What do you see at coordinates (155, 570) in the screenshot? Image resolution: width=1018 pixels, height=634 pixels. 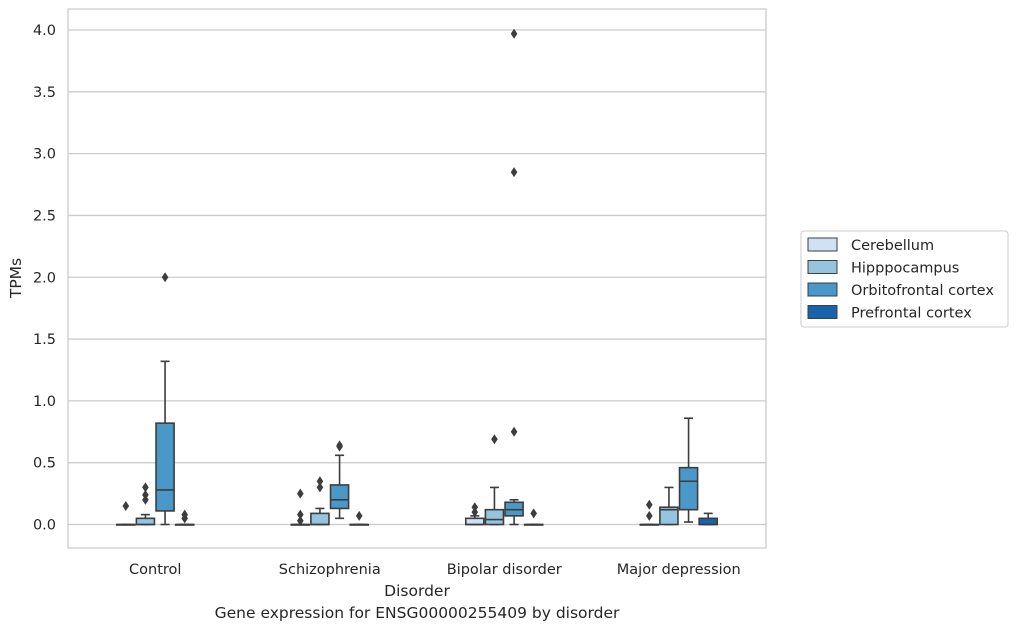 I see `x-tick-label: Control` at bounding box center [155, 570].